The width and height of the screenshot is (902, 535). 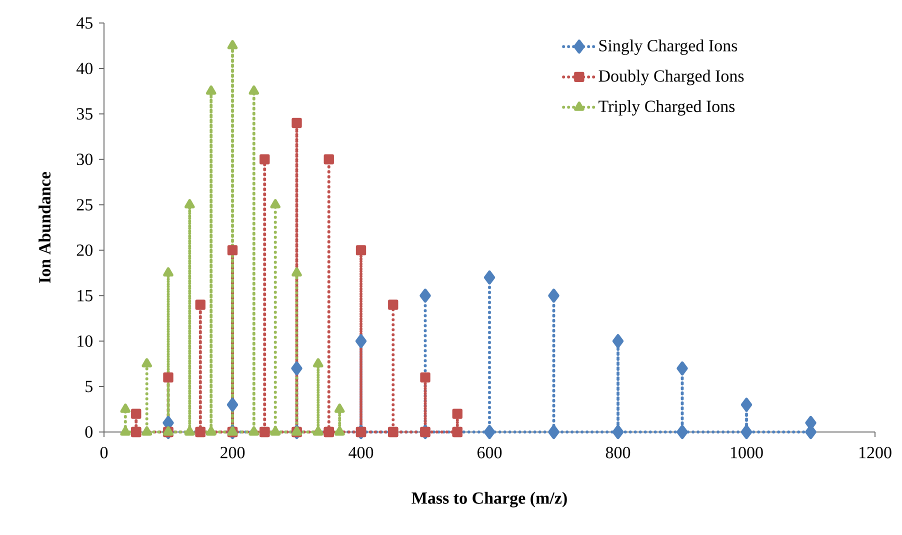 I want to click on y-tick-label: 30, so click(x=84, y=160).